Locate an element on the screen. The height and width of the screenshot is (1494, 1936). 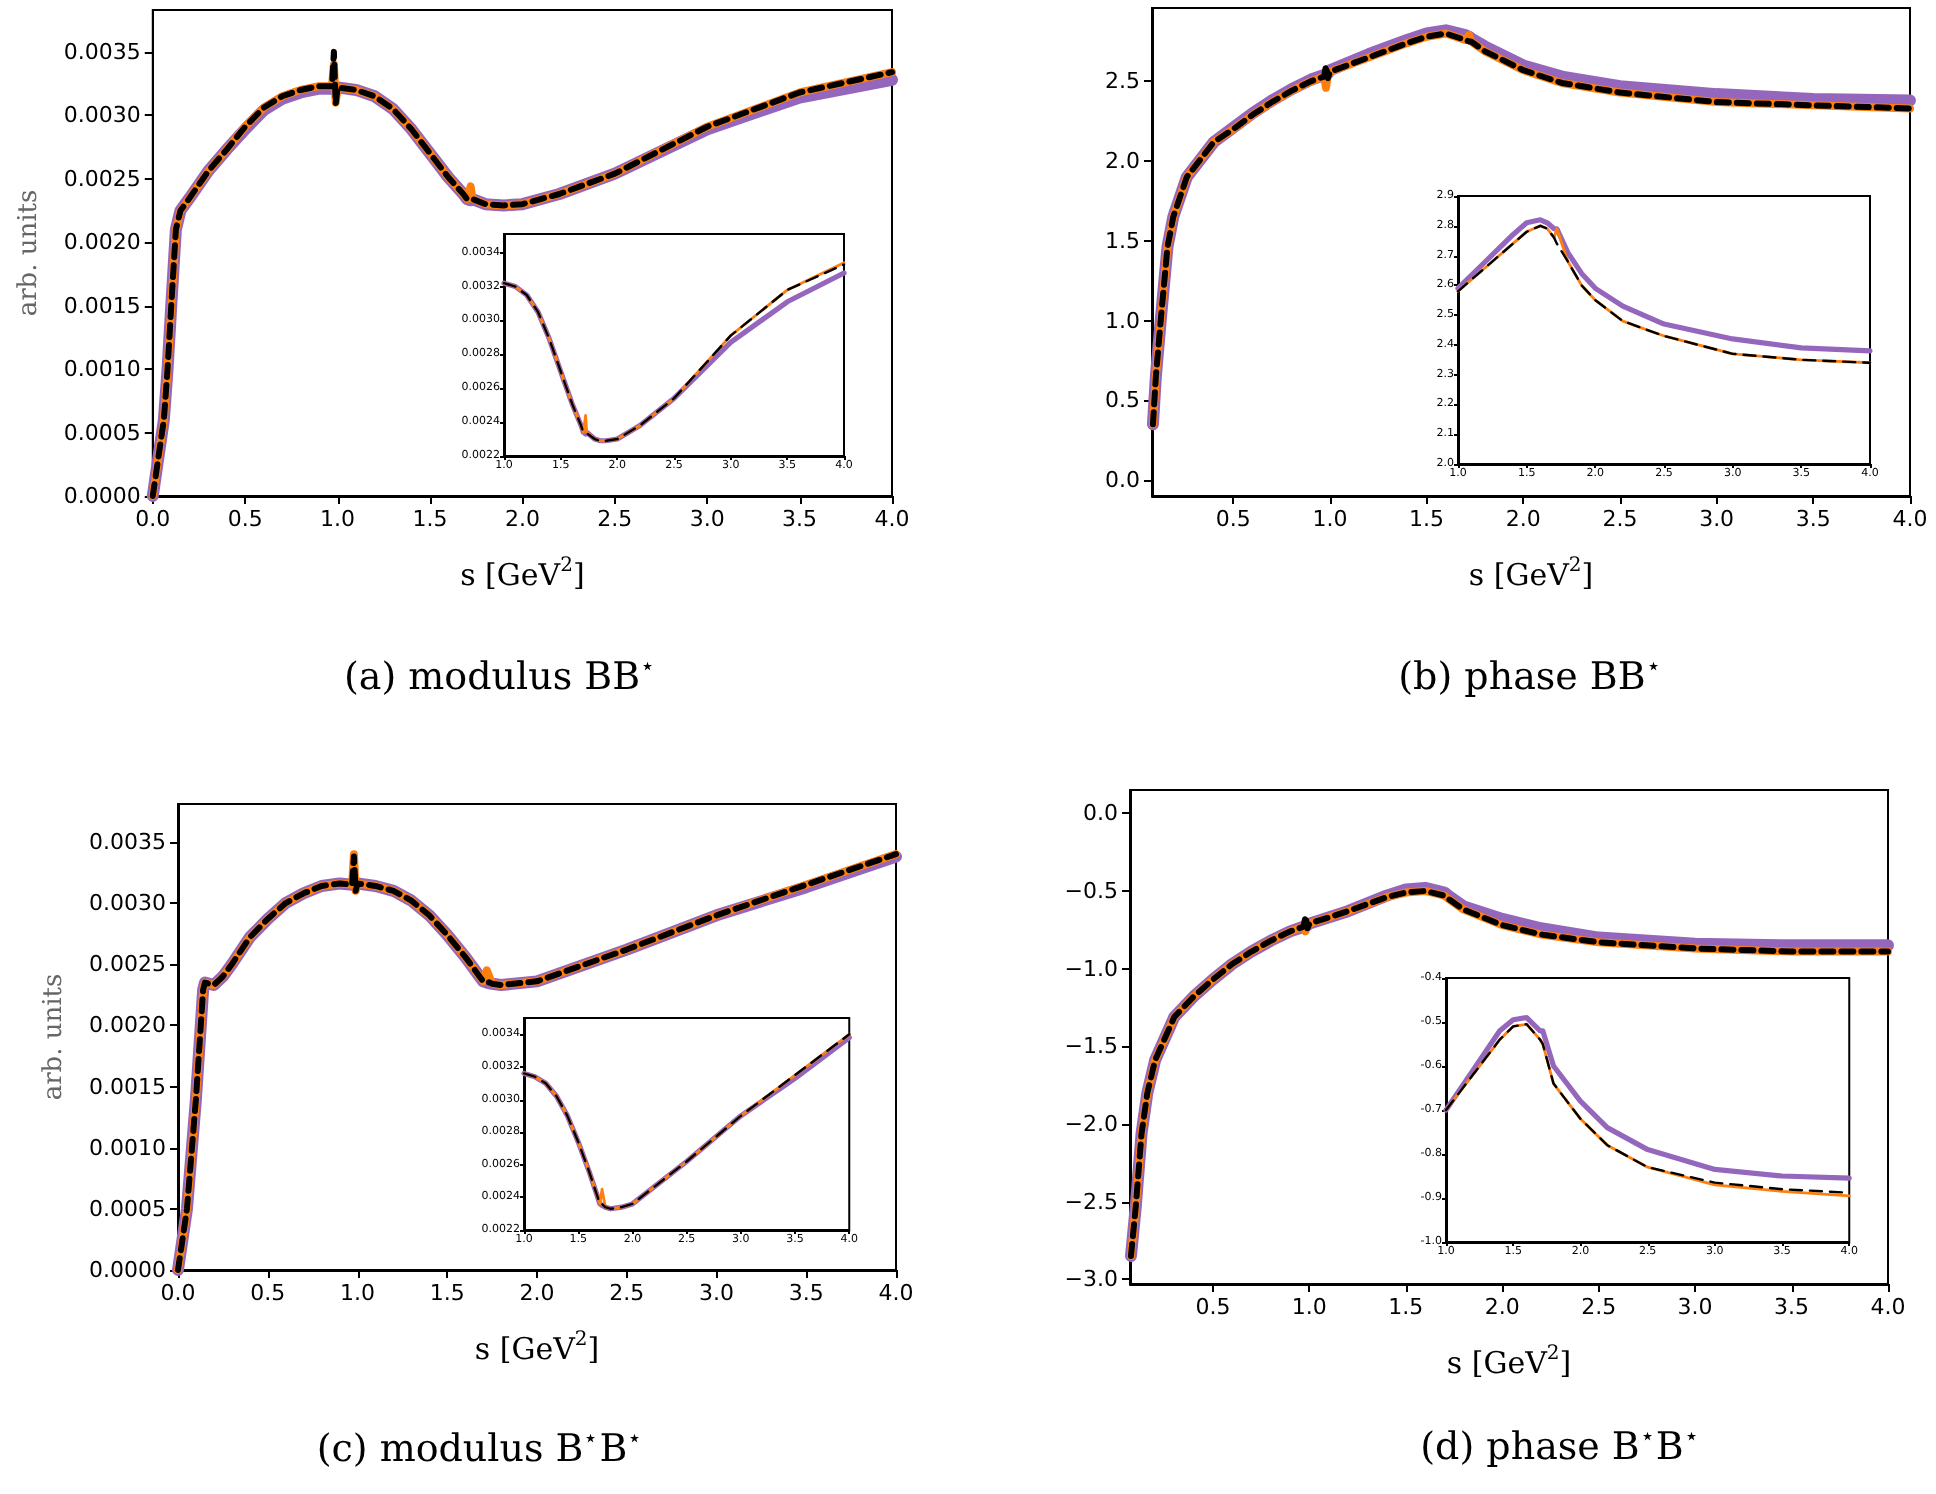
text: (d) phase B⋆B⋆ is located at coordinates (1560, 1445).